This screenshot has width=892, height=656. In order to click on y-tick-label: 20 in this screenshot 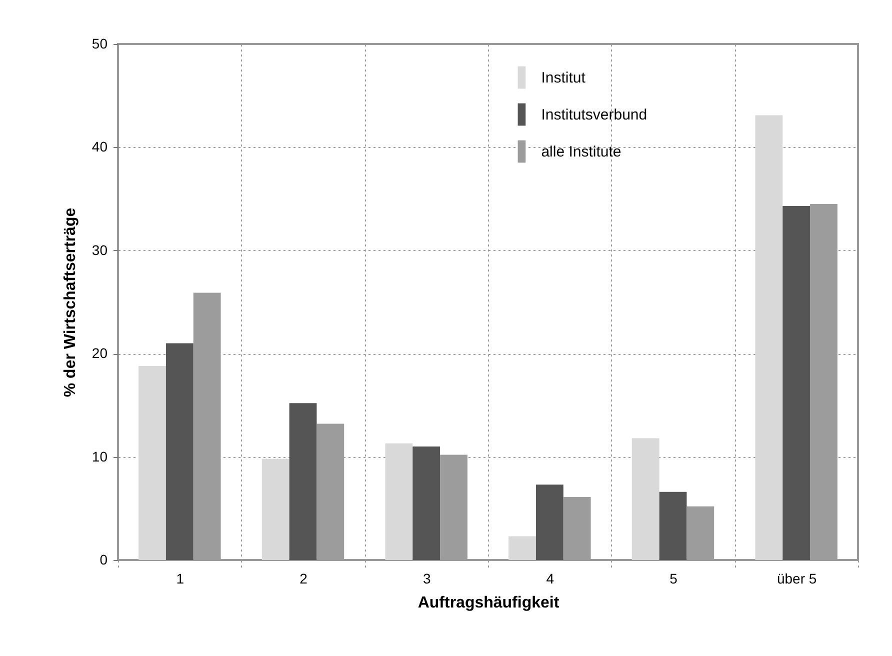, I will do `click(100, 353)`.